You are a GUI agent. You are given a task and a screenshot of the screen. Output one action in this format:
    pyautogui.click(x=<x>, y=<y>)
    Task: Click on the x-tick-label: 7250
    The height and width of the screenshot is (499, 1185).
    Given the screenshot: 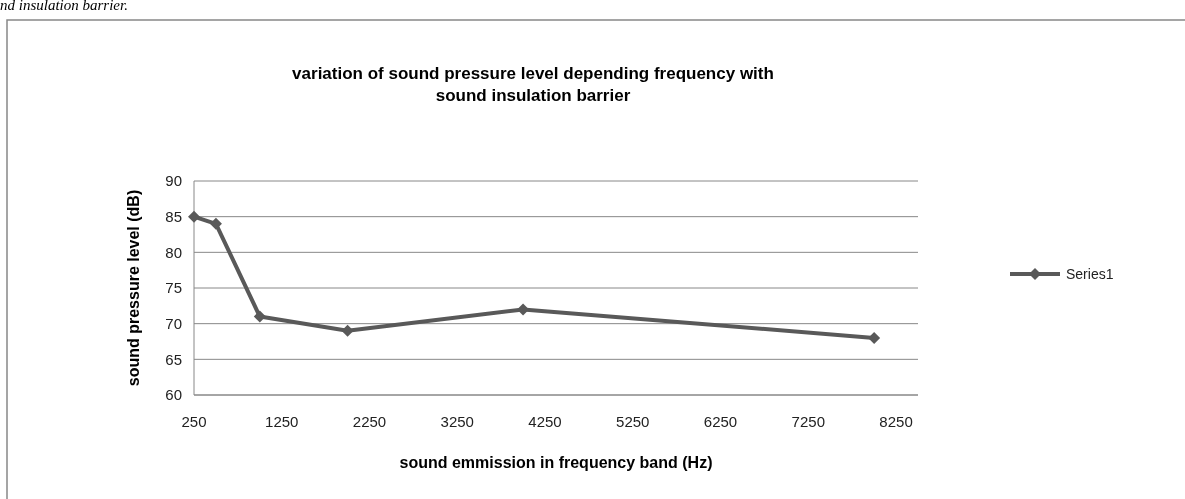 What is the action you would take?
    pyautogui.click(x=808, y=421)
    